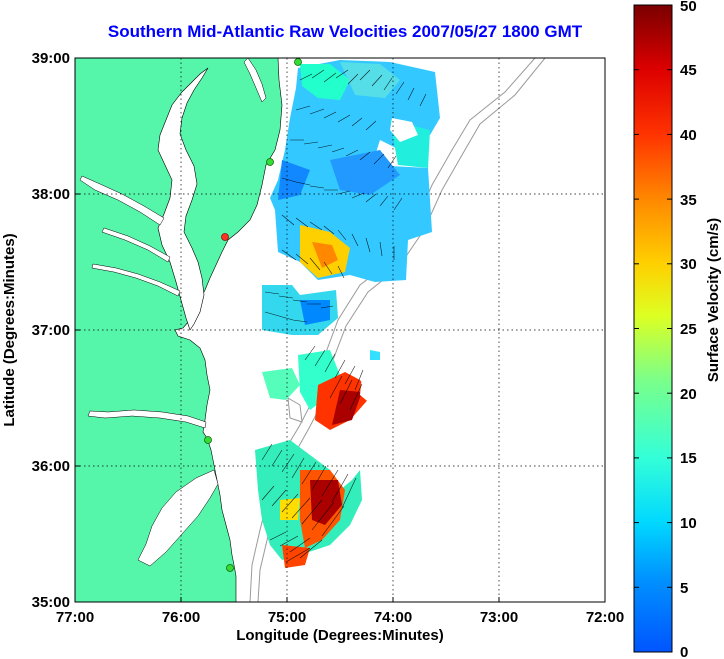 This screenshot has width=724, height=659. What do you see at coordinates (684, 588) in the screenshot?
I see `colorbar-tick-label: 5` at bounding box center [684, 588].